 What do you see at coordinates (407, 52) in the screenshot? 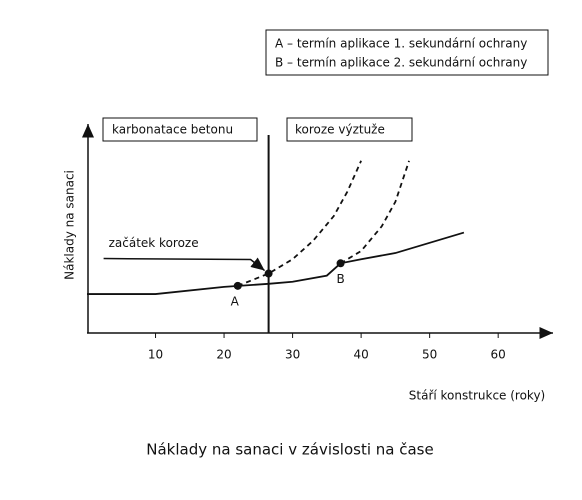
I see `notes-box` at bounding box center [407, 52].